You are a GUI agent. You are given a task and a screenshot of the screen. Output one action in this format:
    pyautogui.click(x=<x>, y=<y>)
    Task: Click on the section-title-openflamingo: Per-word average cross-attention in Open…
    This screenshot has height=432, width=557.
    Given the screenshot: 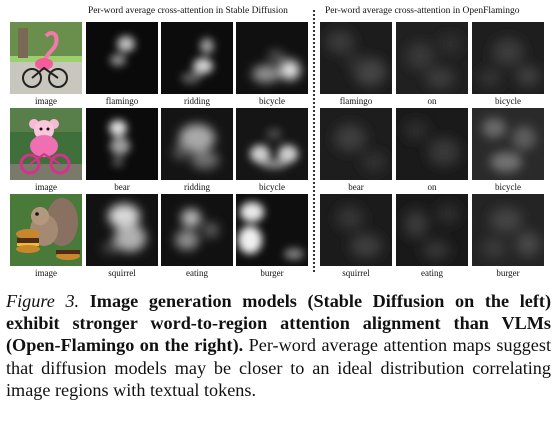 What is the action you would take?
    pyautogui.click(x=422, y=11)
    